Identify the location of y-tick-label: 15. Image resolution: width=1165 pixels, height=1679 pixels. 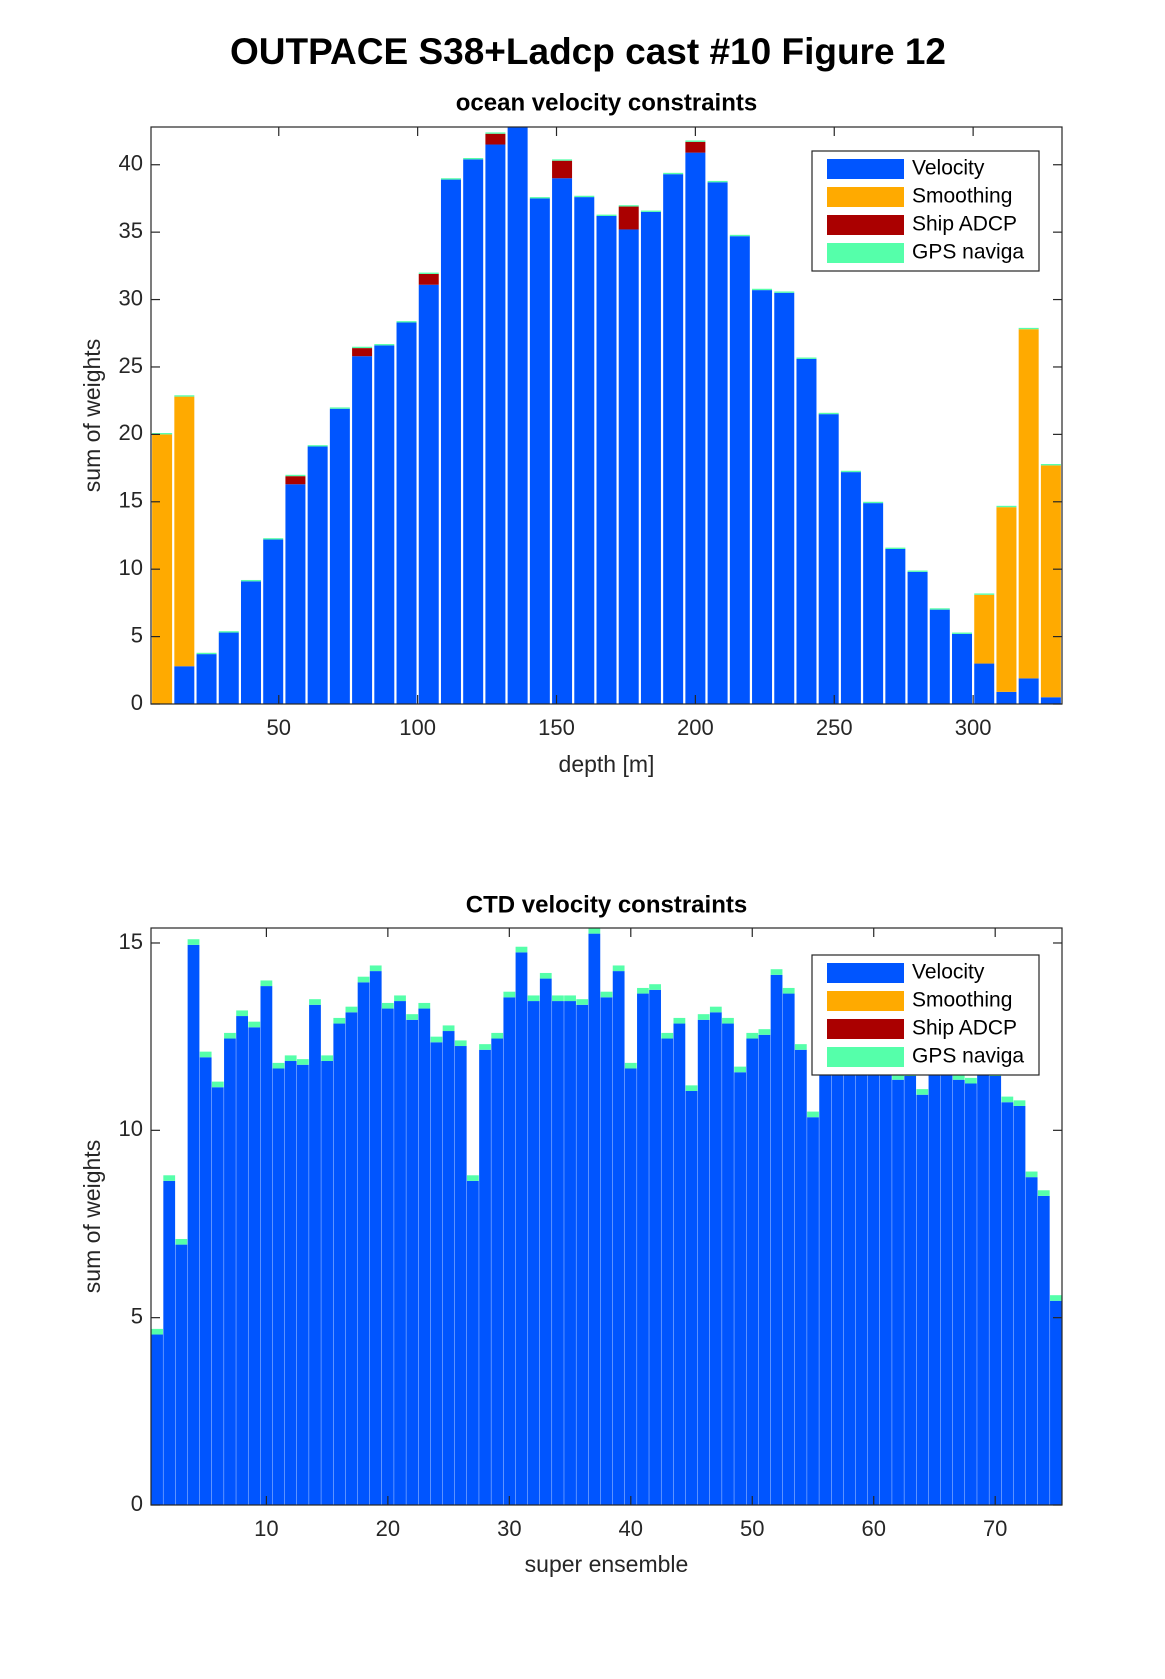
(131, 941).